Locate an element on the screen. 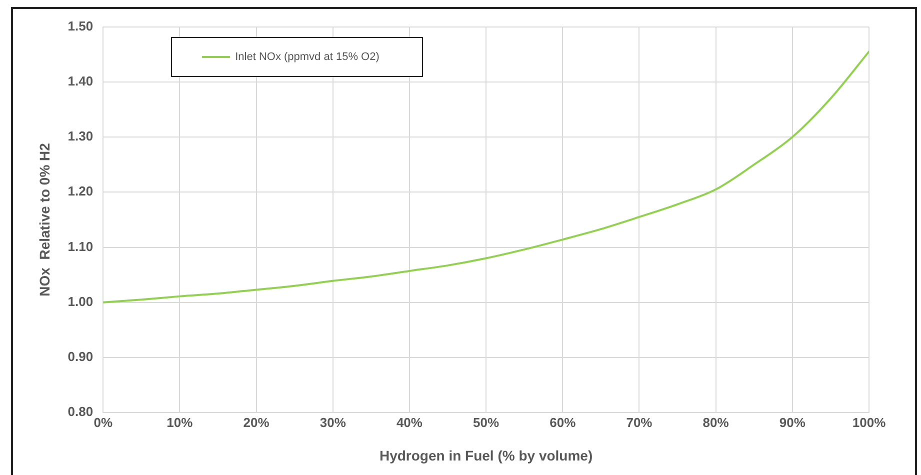 The height and width of the screenshot is (475, 921). y-tick-label: 1.20 is located at coordinates (81, 191).